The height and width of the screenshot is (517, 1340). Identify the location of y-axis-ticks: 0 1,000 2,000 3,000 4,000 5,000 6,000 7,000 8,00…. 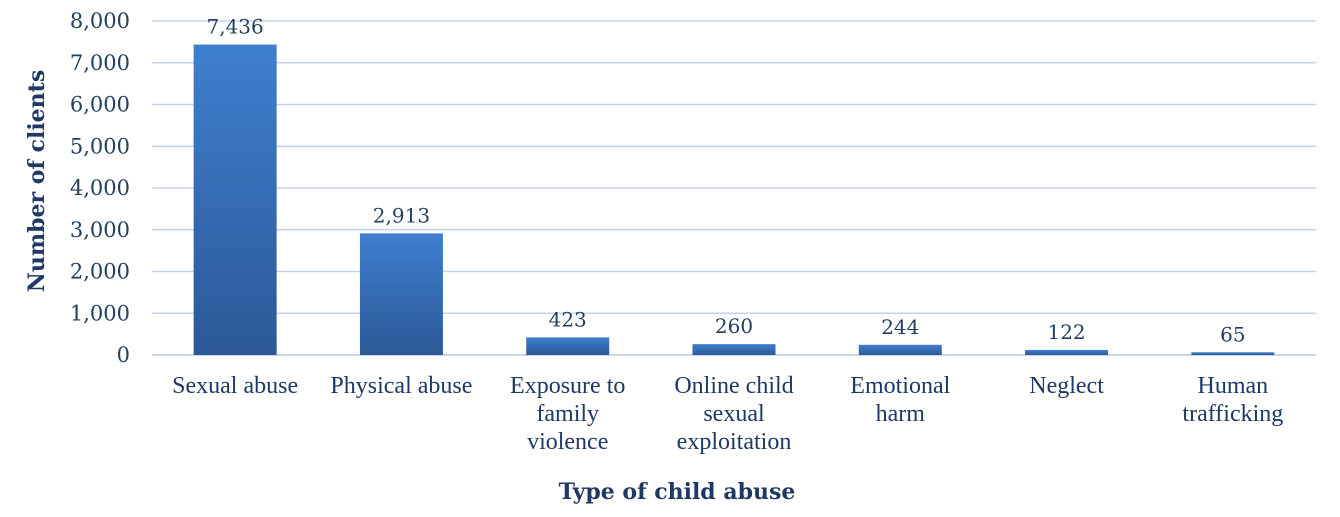
(100, 188).